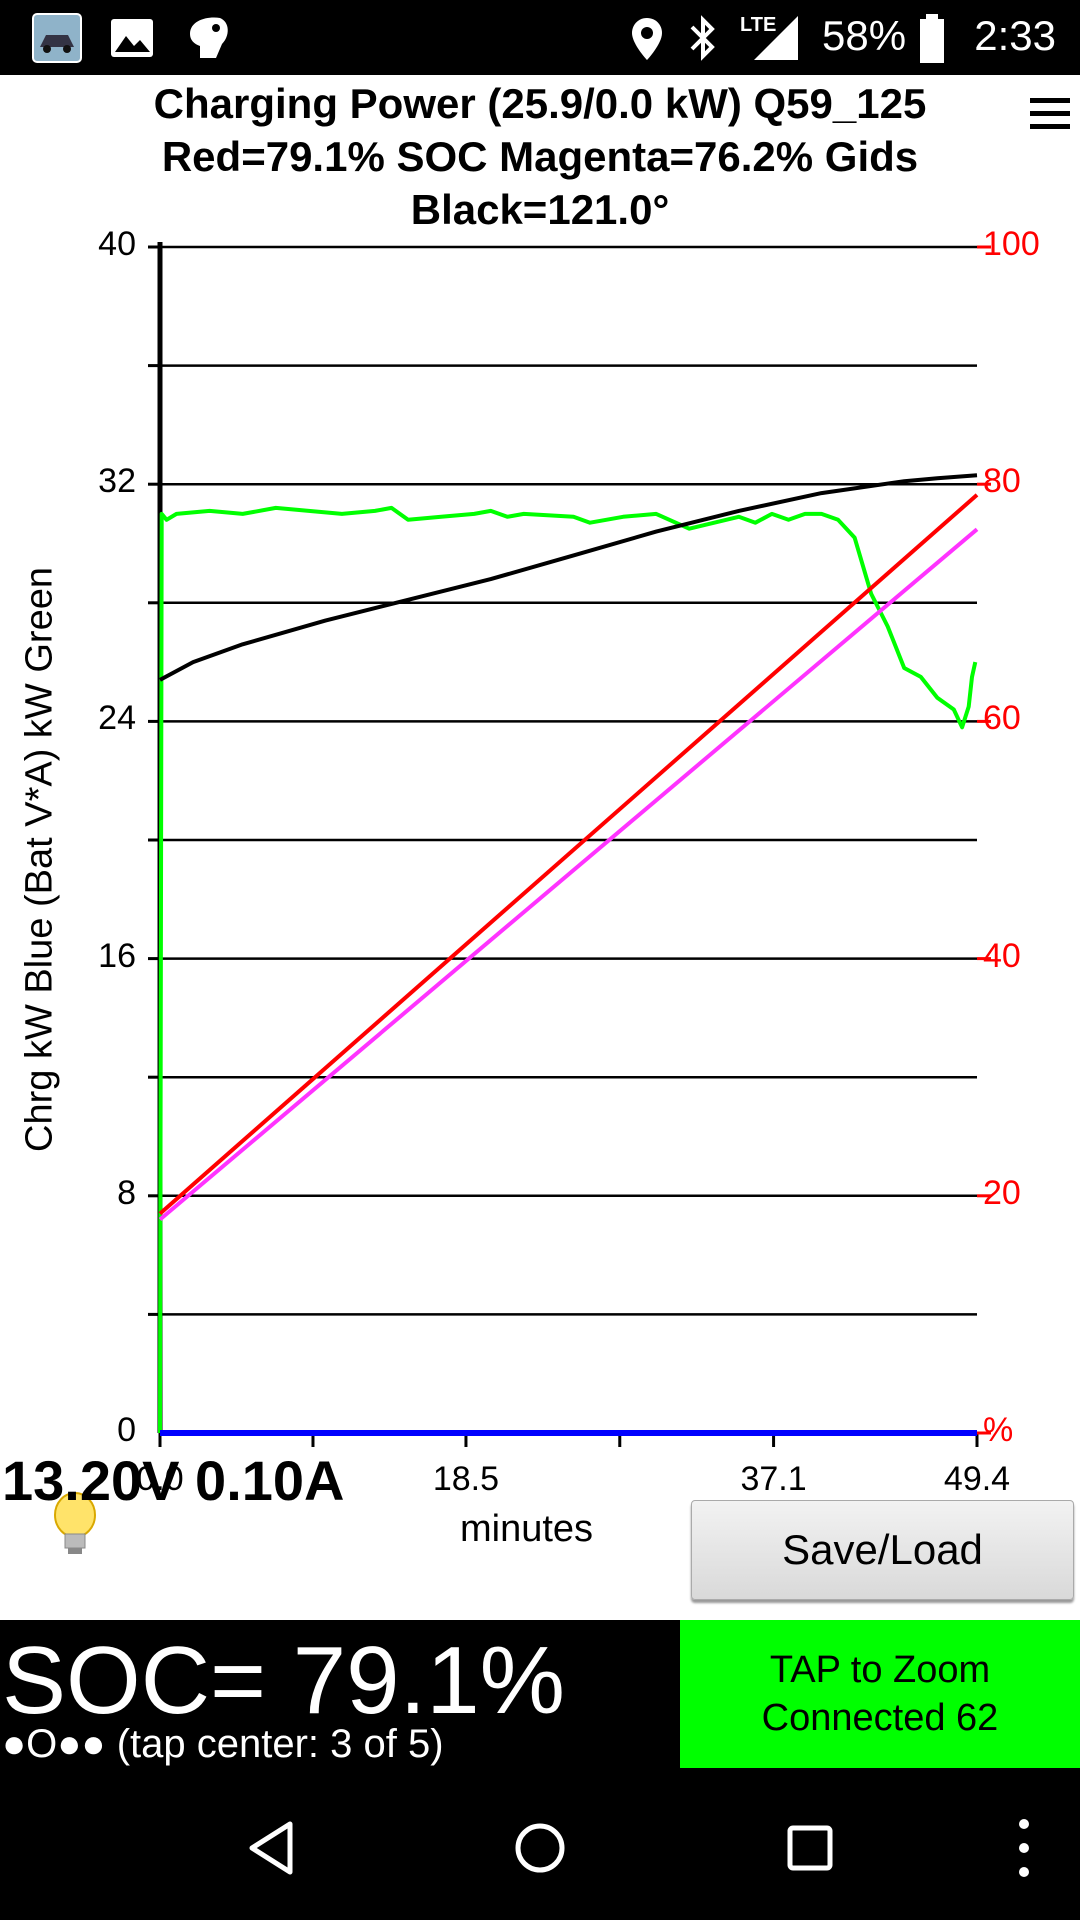 This screenshot has width=1080, height=1920. Describe the element at coordinates (117, 718) in the screenshot. I see `y-left-tick-label: 24` at that location.